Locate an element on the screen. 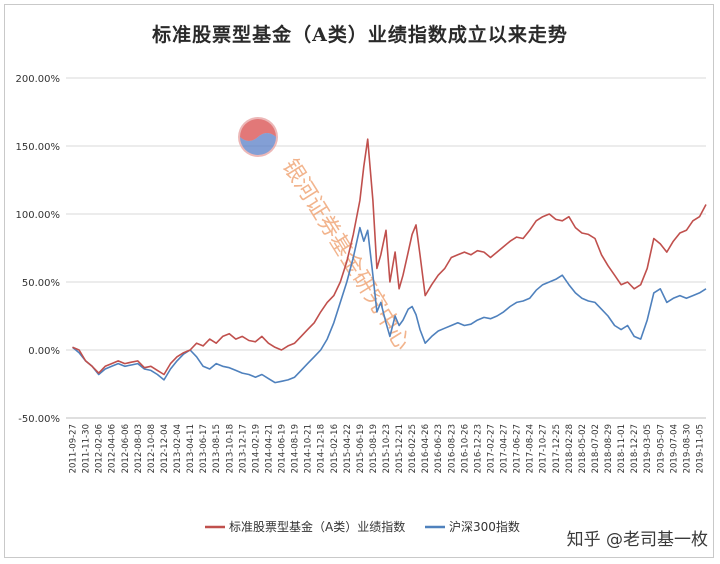 The width and height of the screenshot is (720, 564). x-tick-label: 2014-08-19 is located at coordinates (296, 448).